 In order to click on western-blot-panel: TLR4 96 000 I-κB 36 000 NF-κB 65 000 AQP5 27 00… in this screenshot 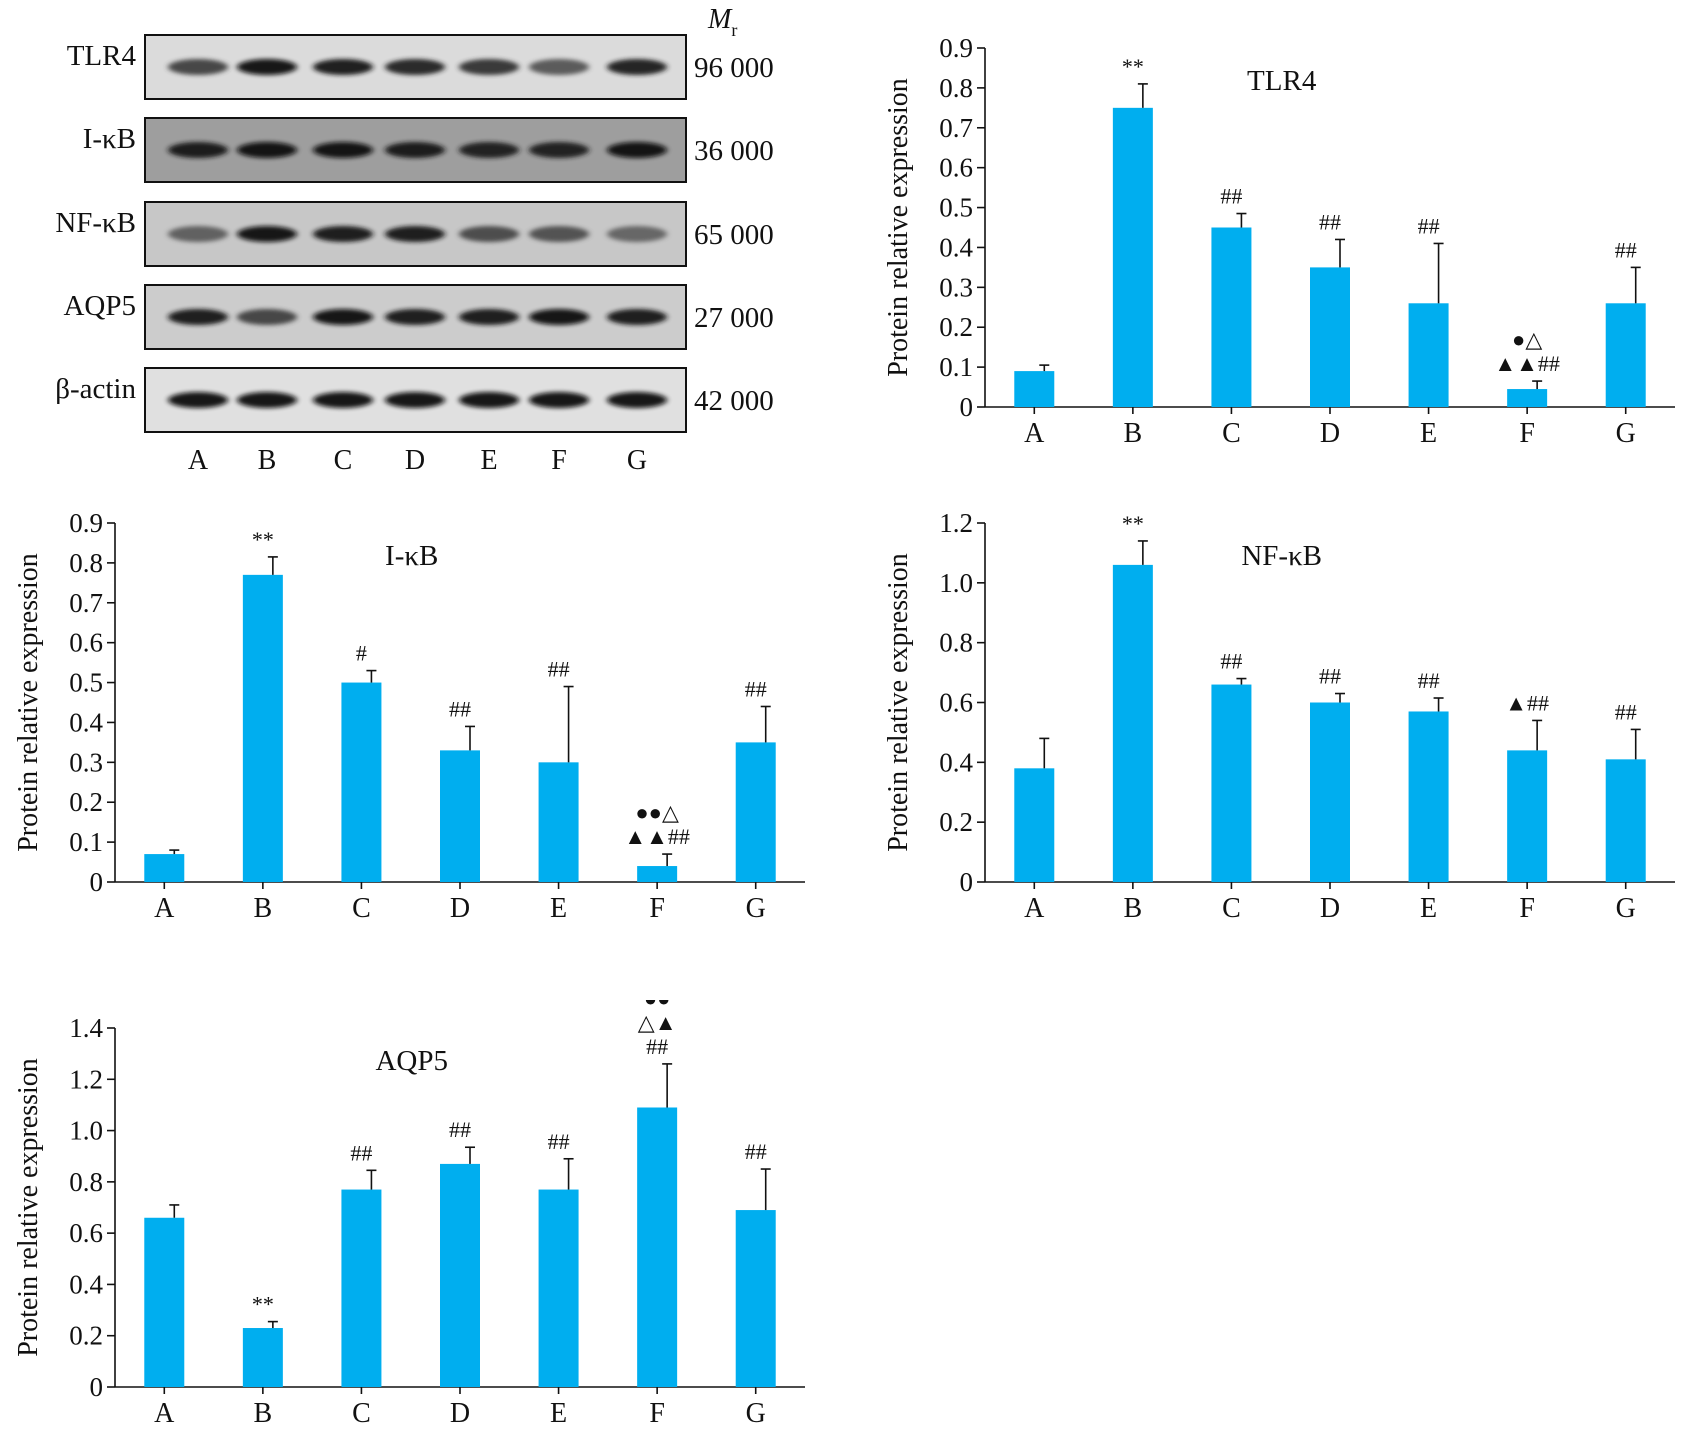, I will do `click(414, 240)`.